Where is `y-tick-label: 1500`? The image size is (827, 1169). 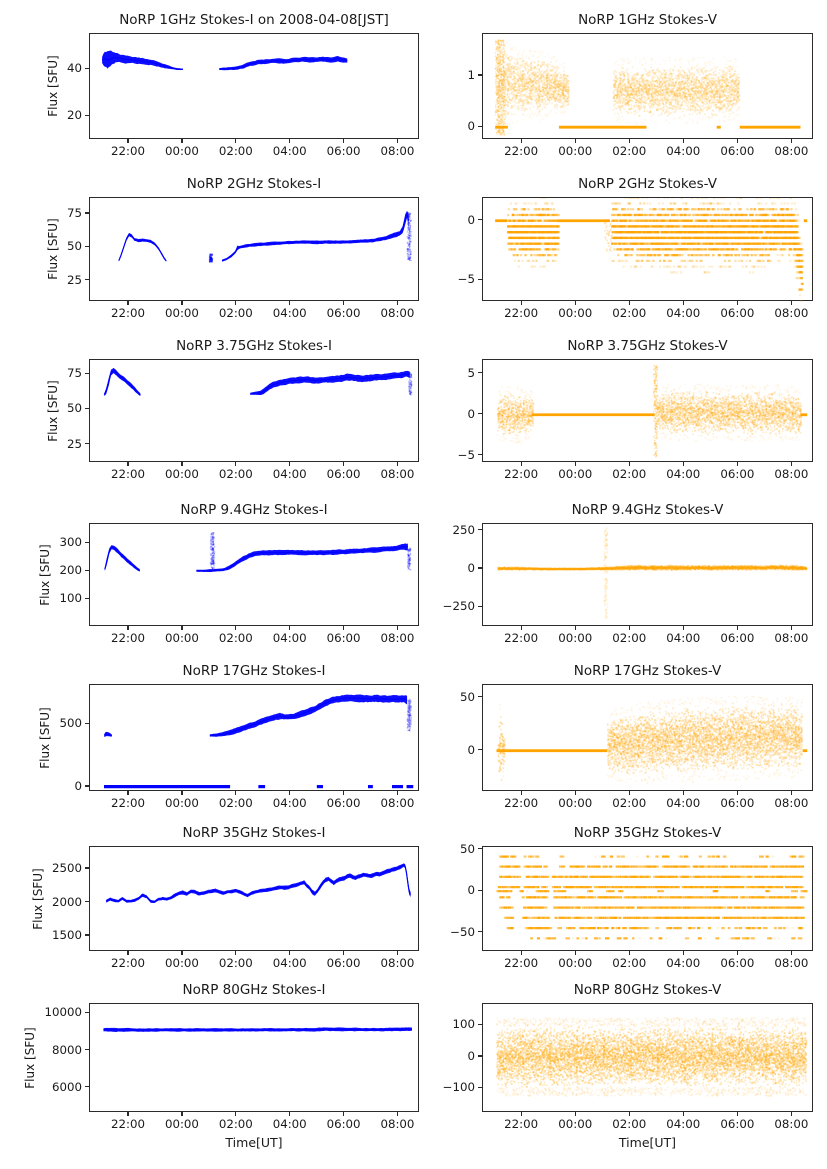 y-tick-label: 1500 is located at coordinates (66, 934).